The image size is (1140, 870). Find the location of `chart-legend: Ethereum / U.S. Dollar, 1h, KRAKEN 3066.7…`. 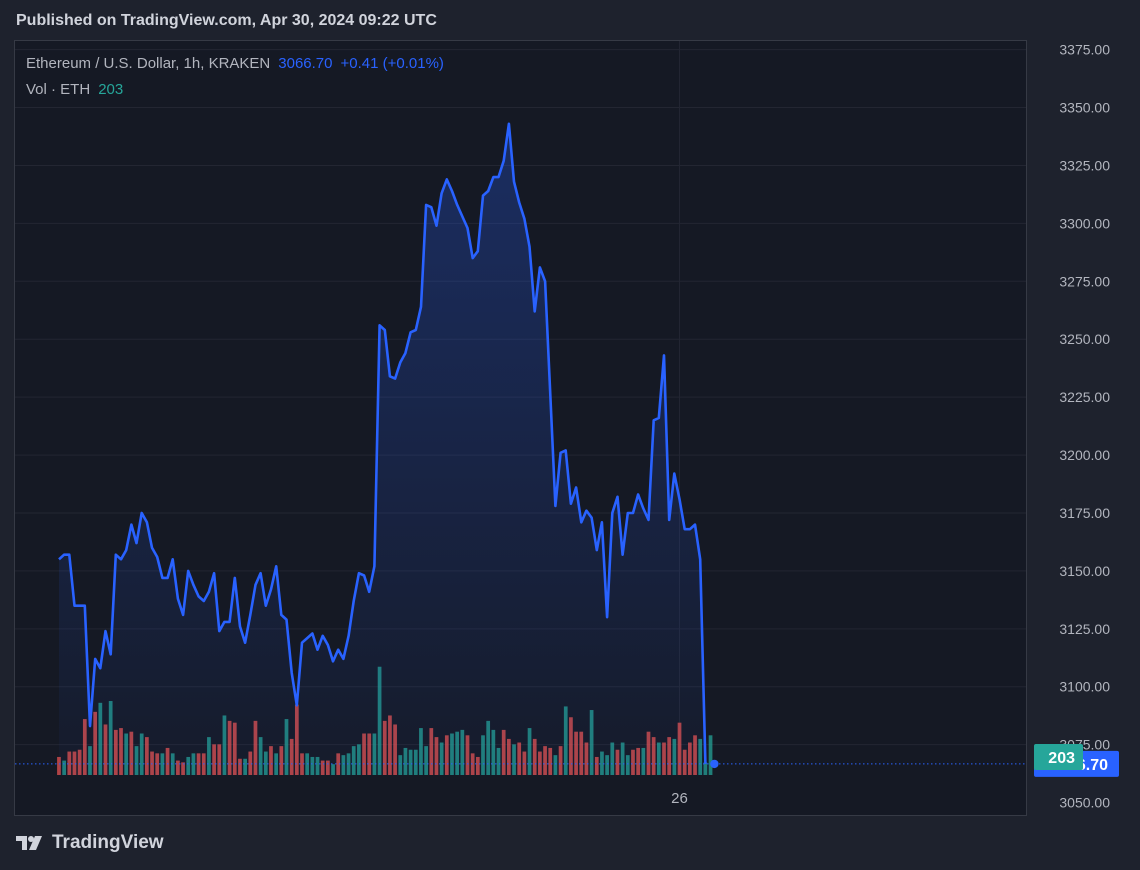

chart-legend: Ethereum / U.S. Dollar, 1h, KRAKEN 3066.7… is located at coordinates (235, 80).